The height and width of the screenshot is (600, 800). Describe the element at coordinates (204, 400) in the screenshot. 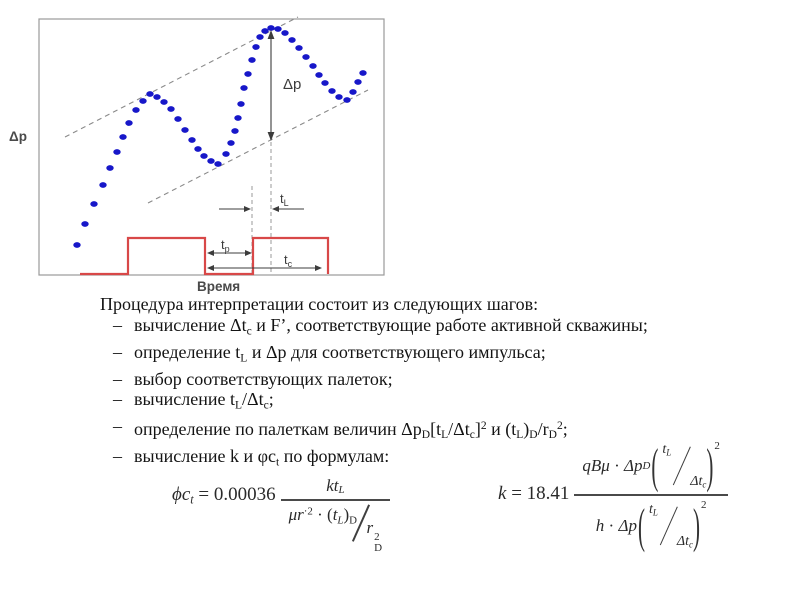

I see `list-item-text: вычисление tL/Δtc;` at that location.